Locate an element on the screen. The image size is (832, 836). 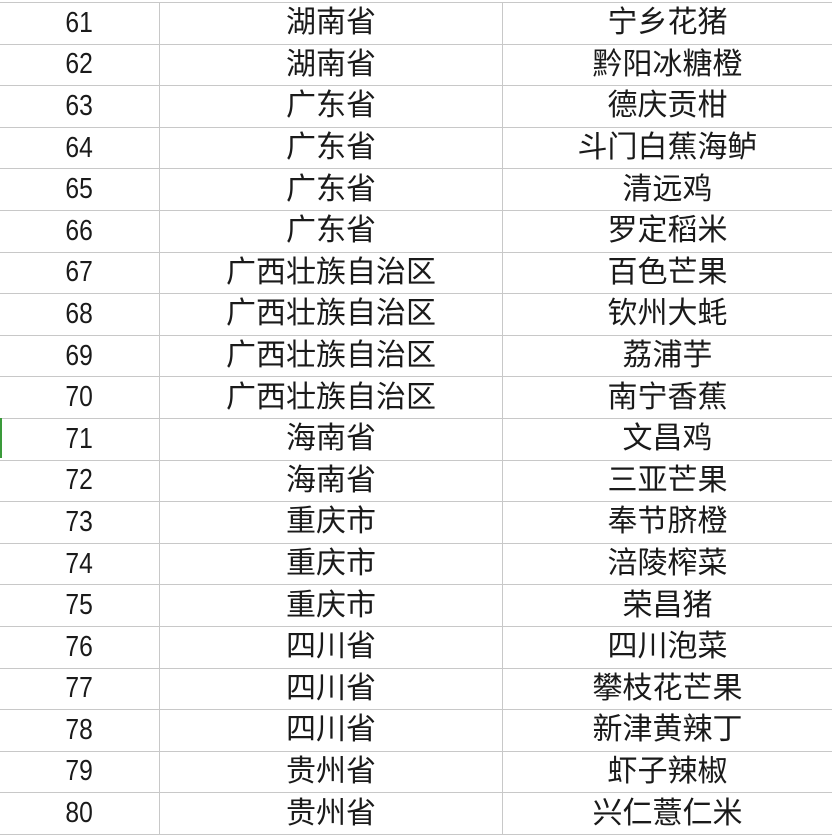
row-number-cell: 78 is located at coordinates (80, 730).